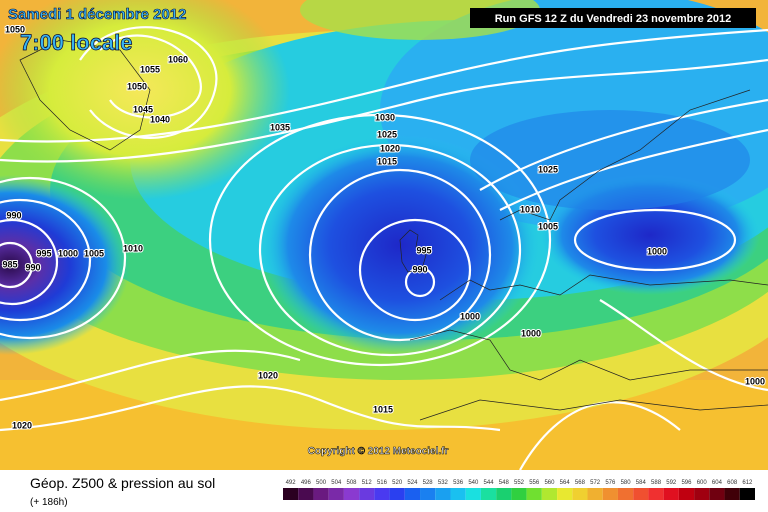 The height and width of the screenshot is (512, 768). I want to click on scale-label: 504, so click(336, 483).